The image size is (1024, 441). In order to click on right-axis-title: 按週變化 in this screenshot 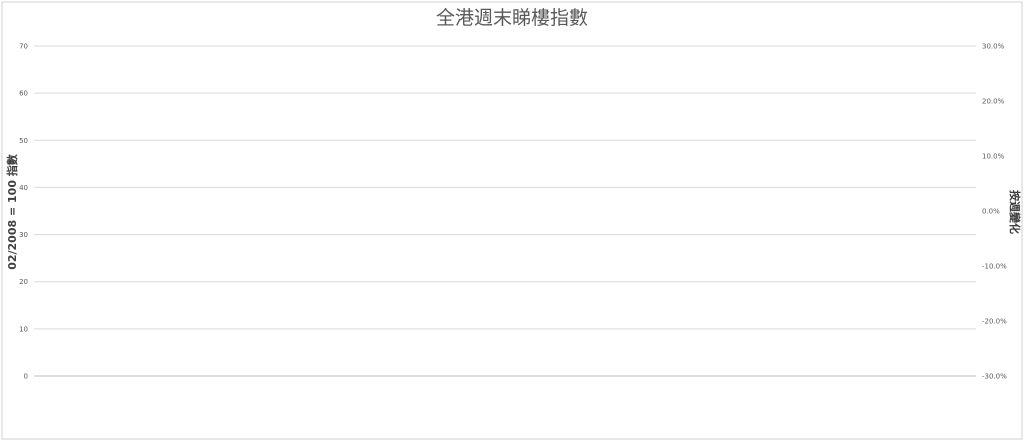, I will do `click(1015, 212)`.